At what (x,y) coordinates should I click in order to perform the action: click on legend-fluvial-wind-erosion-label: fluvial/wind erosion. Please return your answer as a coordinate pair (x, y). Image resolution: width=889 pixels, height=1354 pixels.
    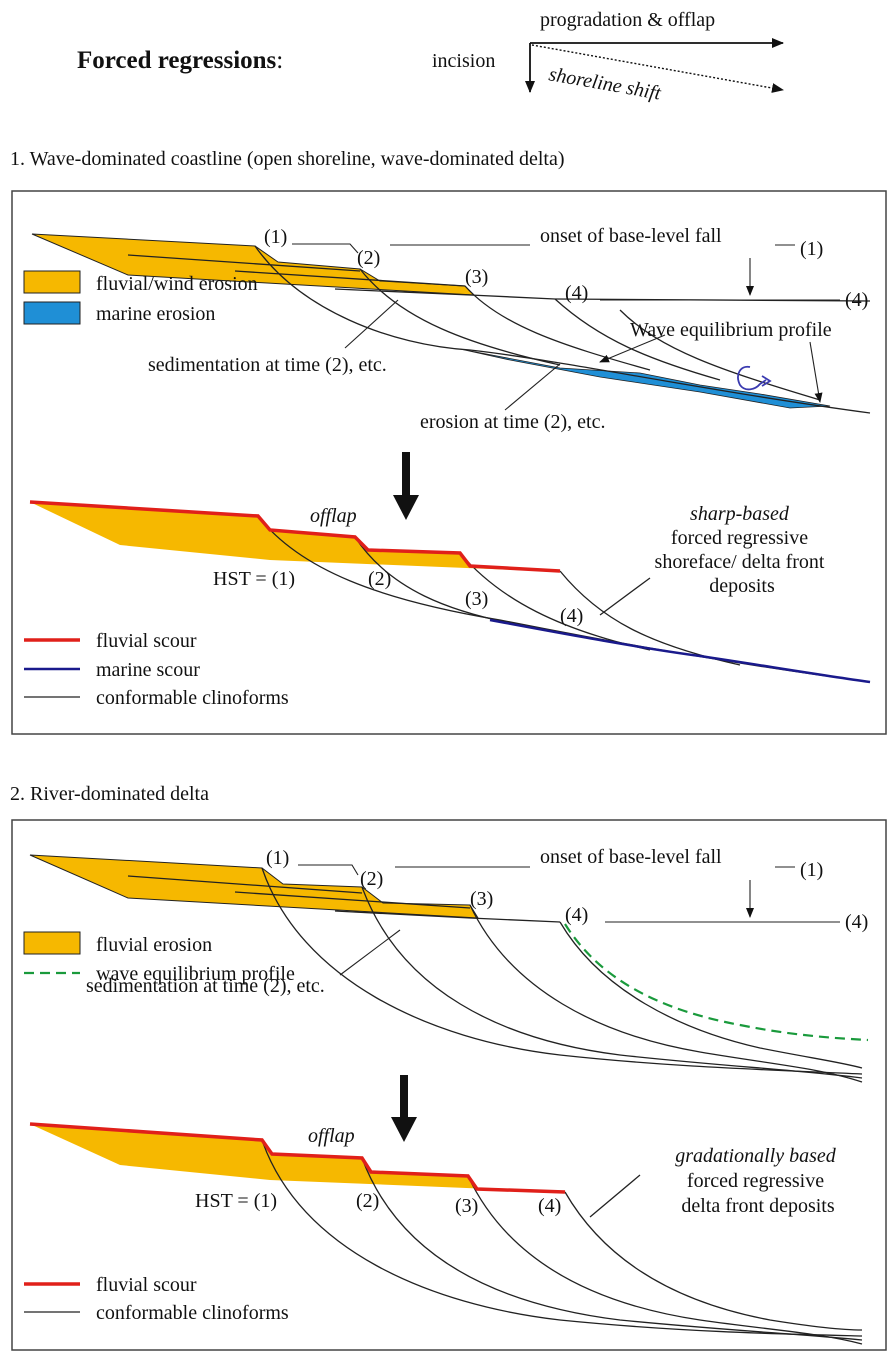
    Looking at the image, I should click on (177, 284).